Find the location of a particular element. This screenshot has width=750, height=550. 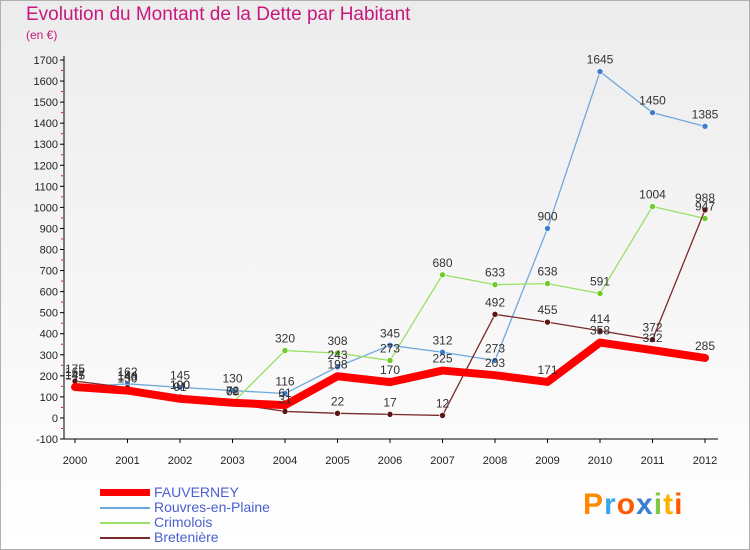

data-label-crimolois: 162 is located at coordinates (75, 372).